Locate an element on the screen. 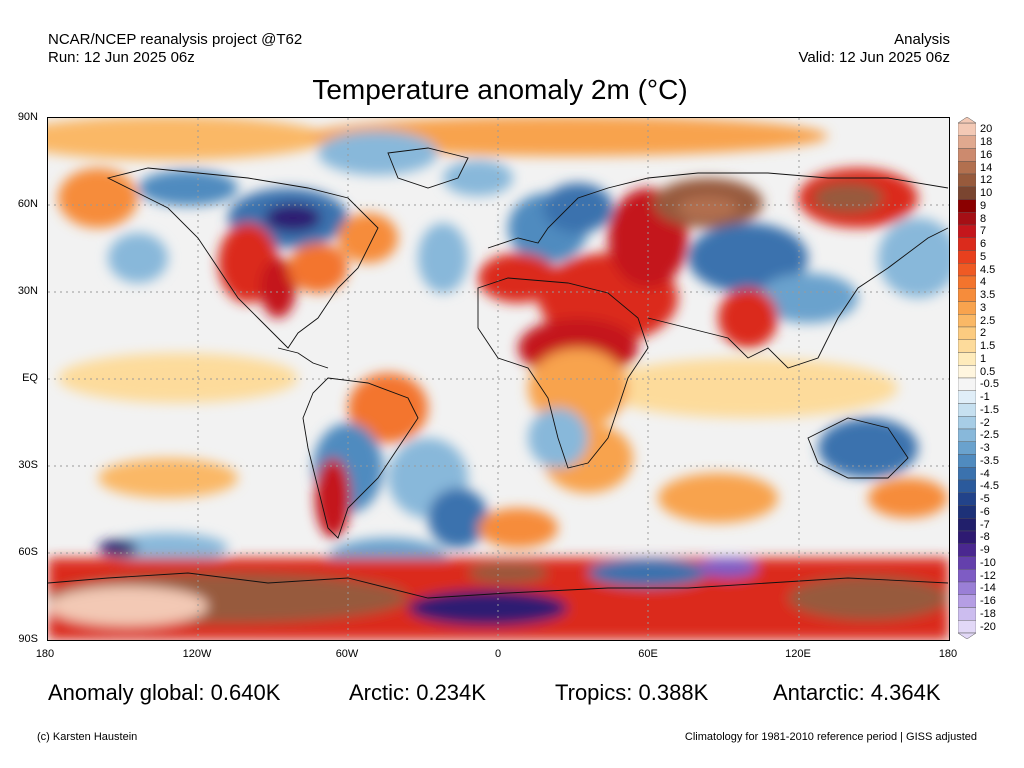 Image resolution: width=1024 pixels, height=768 pixels. colorbar-label: -10 is located at coordinates (988, 562).